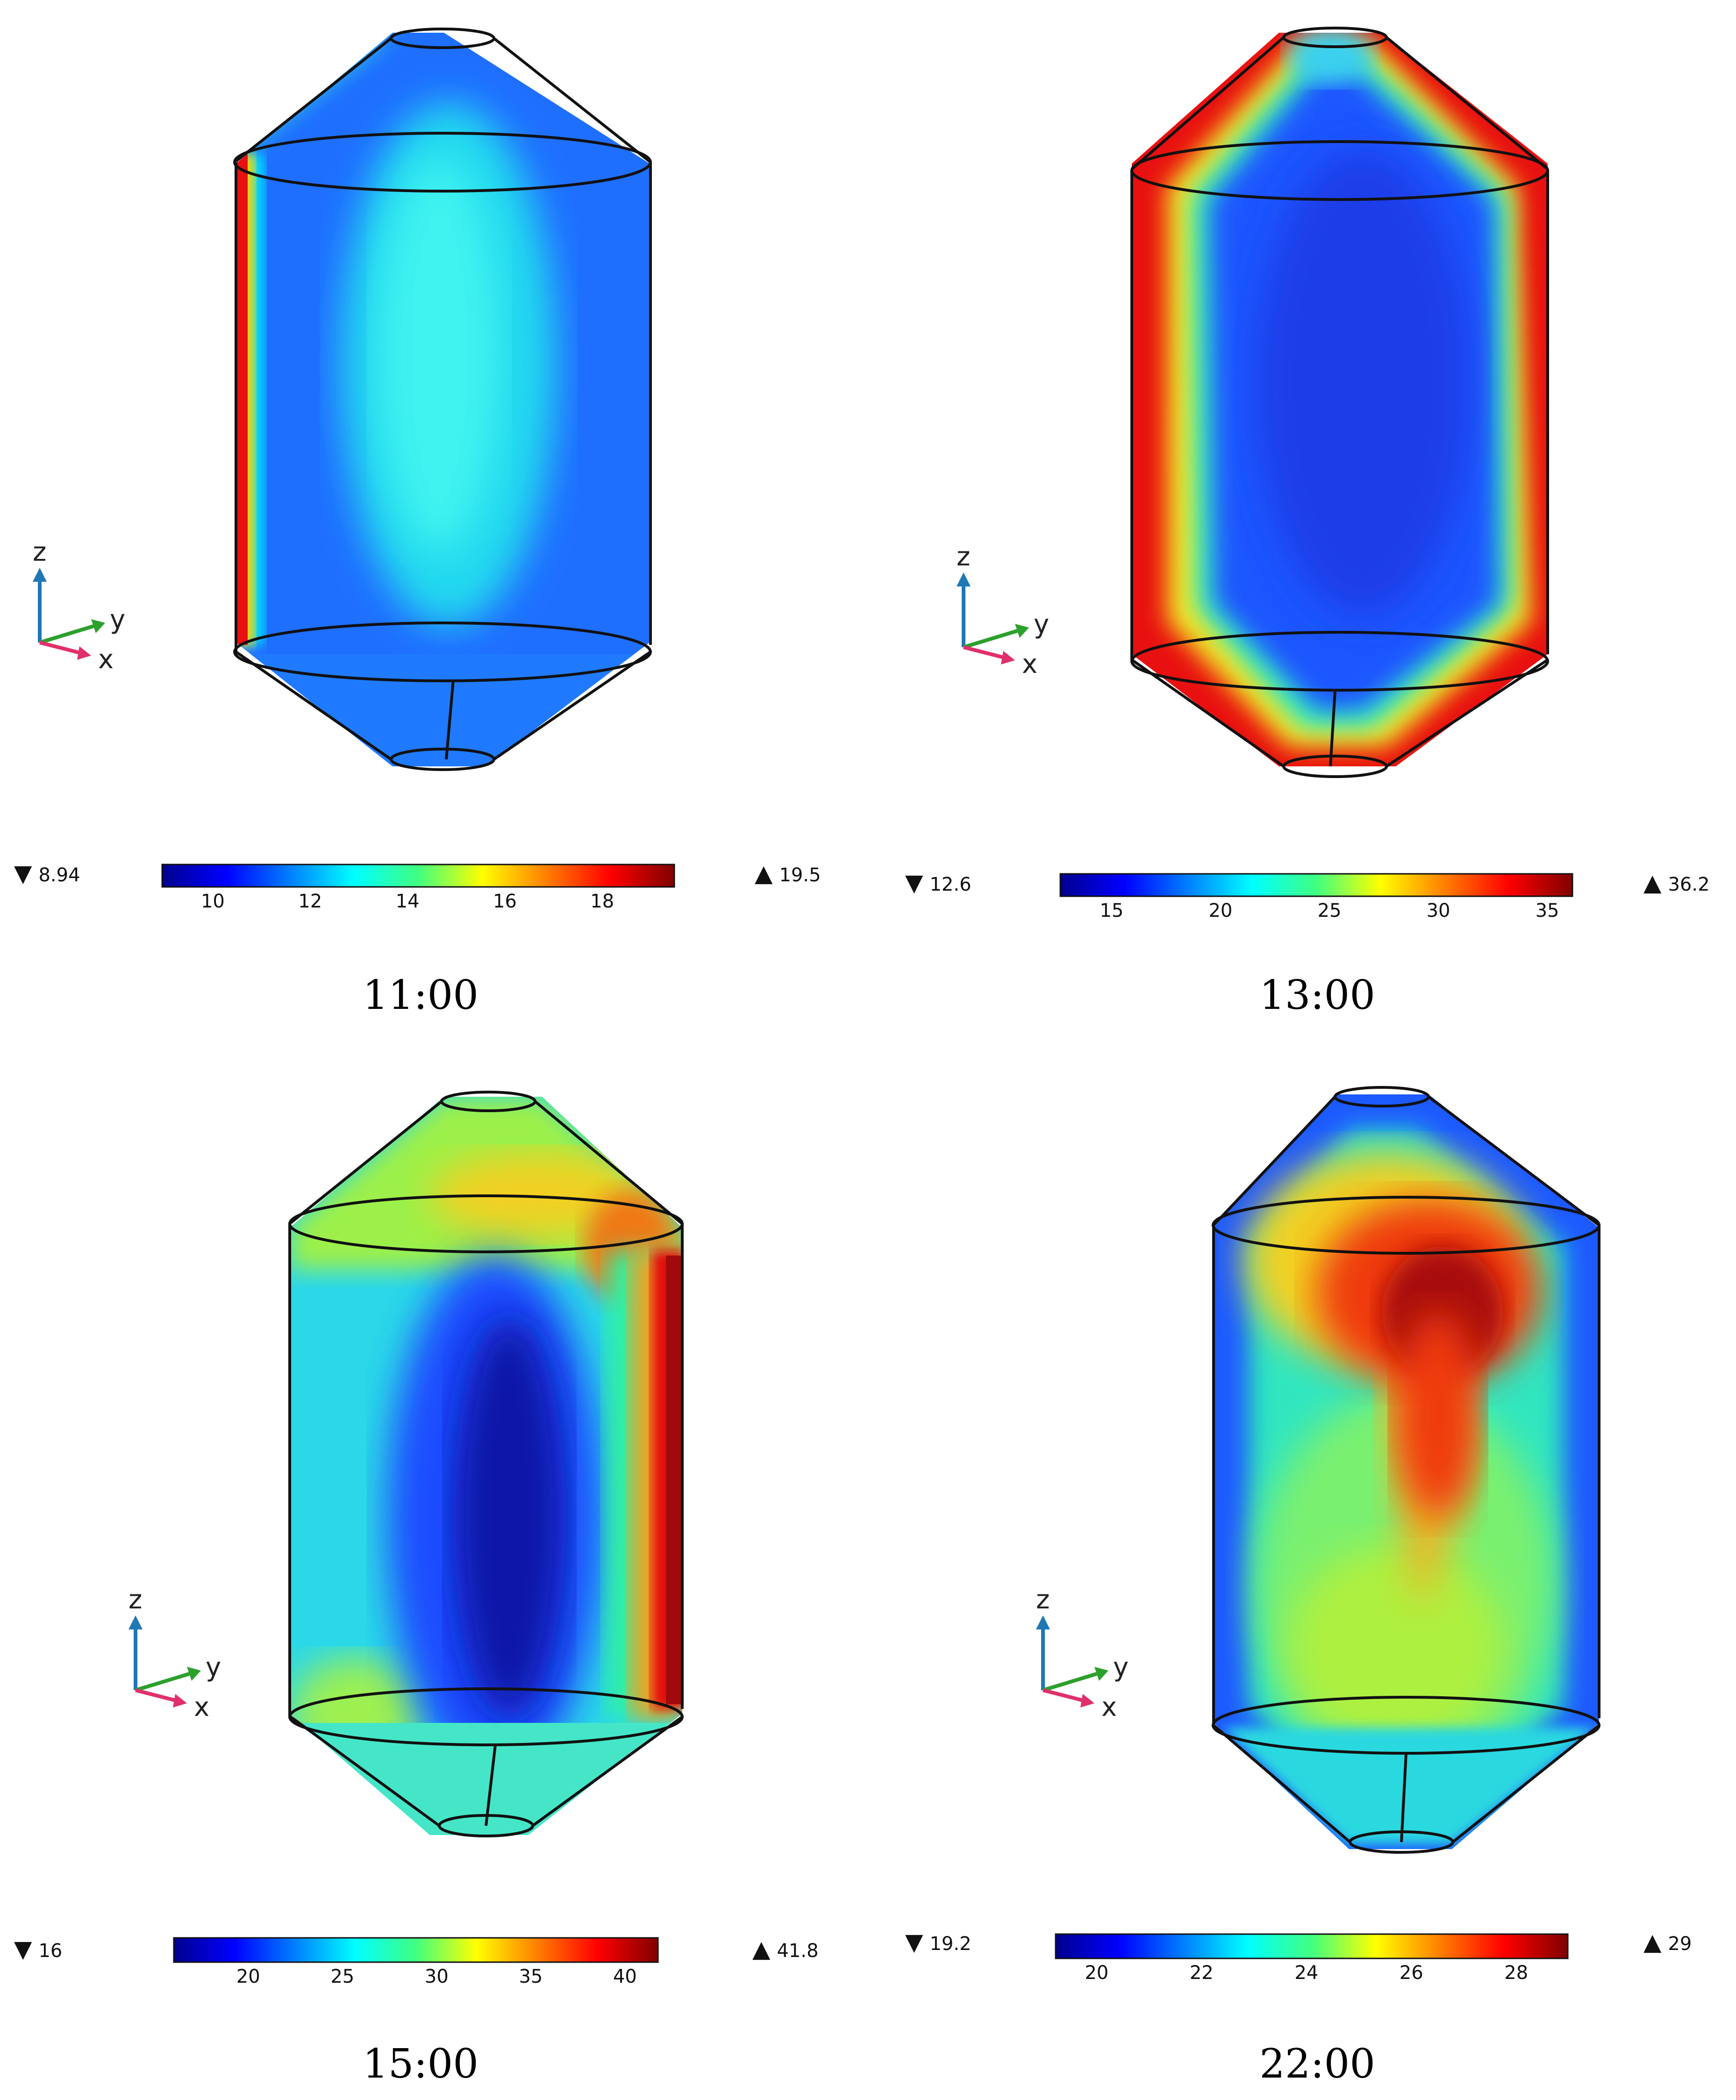 This screenshot has height=2100, width=1736. Describe the element at coordinates (1201, 1973) in the screenshot. I see `colorbar-tick-label: 22` at that location.